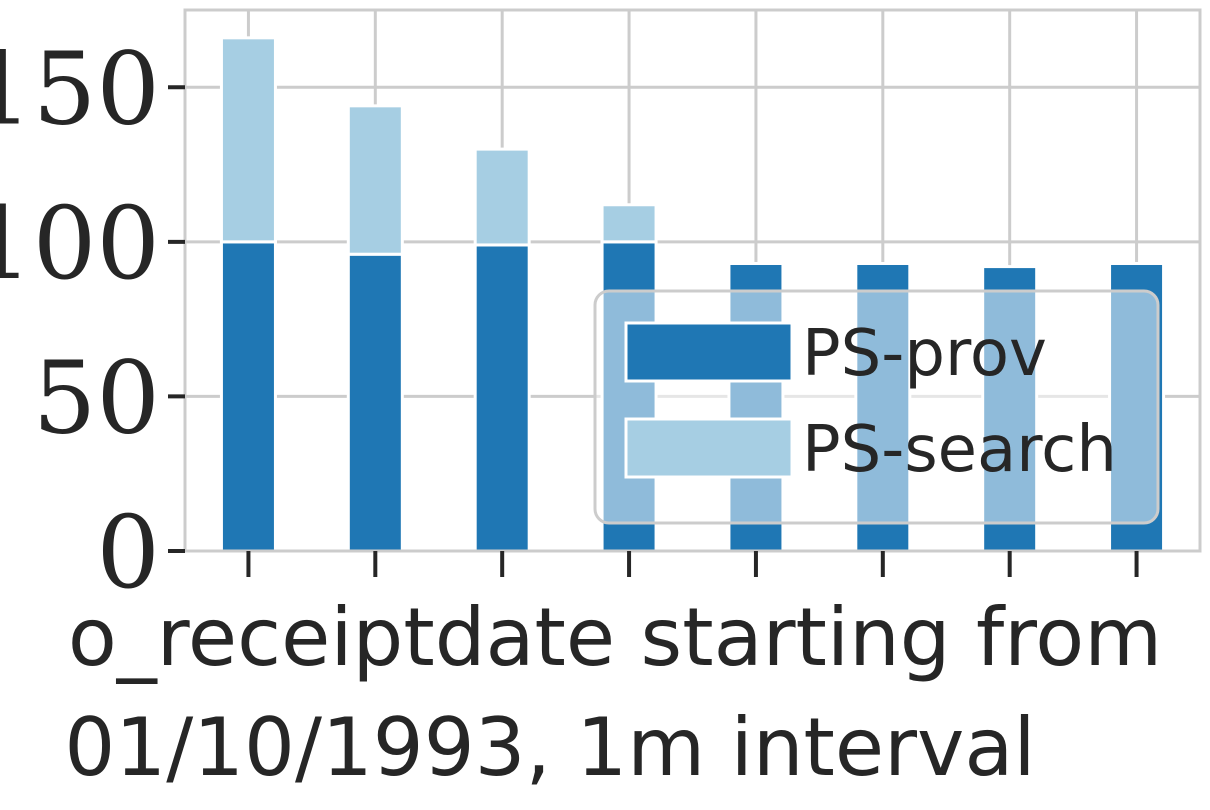 Image resolution: width=1210 pixels, height=810 pixels. What do you see at coordinates (709, 352) in the screenshot?
I see `legend-swatch-ps-prov` at bounding box center [709, 352].